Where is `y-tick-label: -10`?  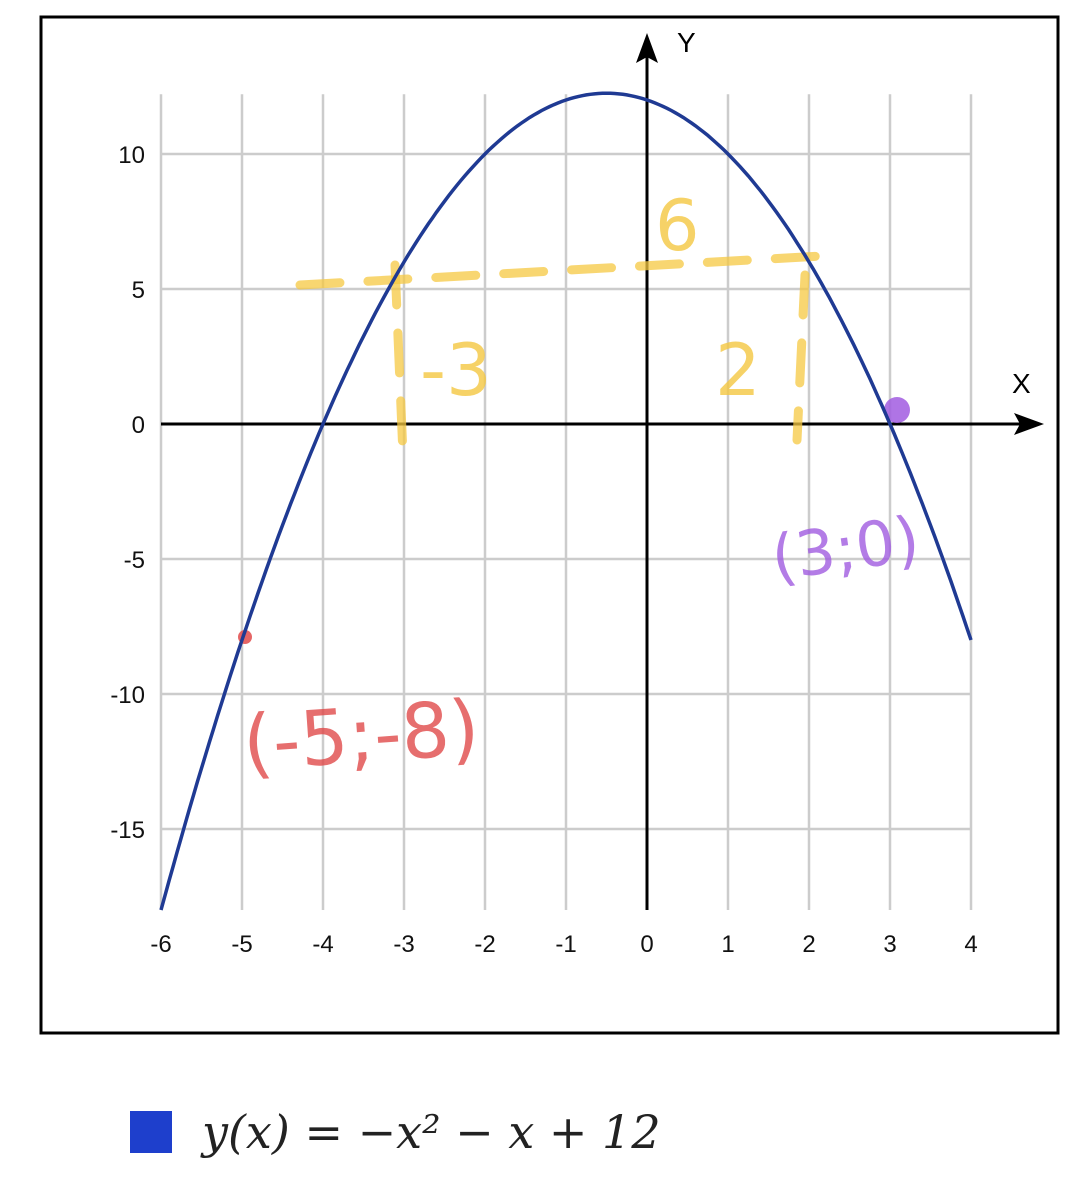 y-tick-label: -10 is located at coordinates (127, 695).